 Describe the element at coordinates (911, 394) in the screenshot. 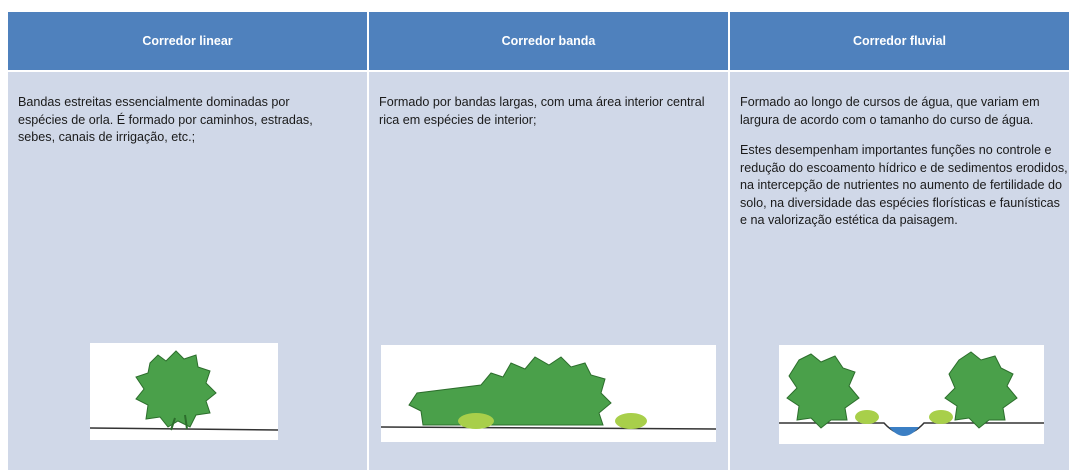

I see `fluvial-illustration` at that location.